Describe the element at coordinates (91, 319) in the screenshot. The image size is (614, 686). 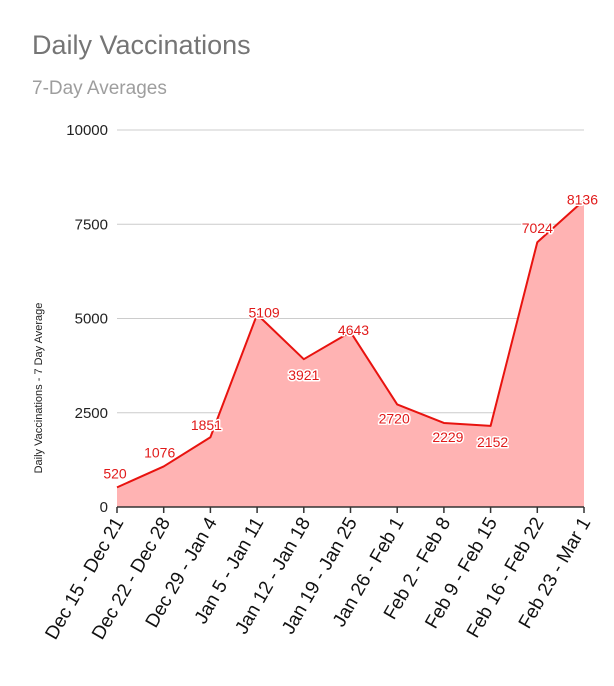
I see `y-tick-label: 5000` at that location.